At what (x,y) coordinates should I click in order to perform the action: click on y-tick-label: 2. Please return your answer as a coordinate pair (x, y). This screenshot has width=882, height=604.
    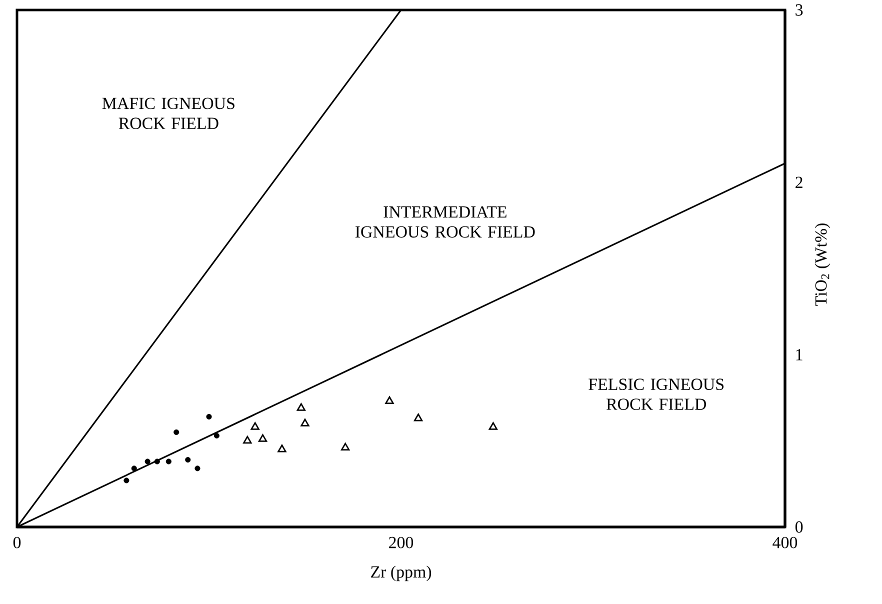
    Looking at the image, I should click on (799, 182).